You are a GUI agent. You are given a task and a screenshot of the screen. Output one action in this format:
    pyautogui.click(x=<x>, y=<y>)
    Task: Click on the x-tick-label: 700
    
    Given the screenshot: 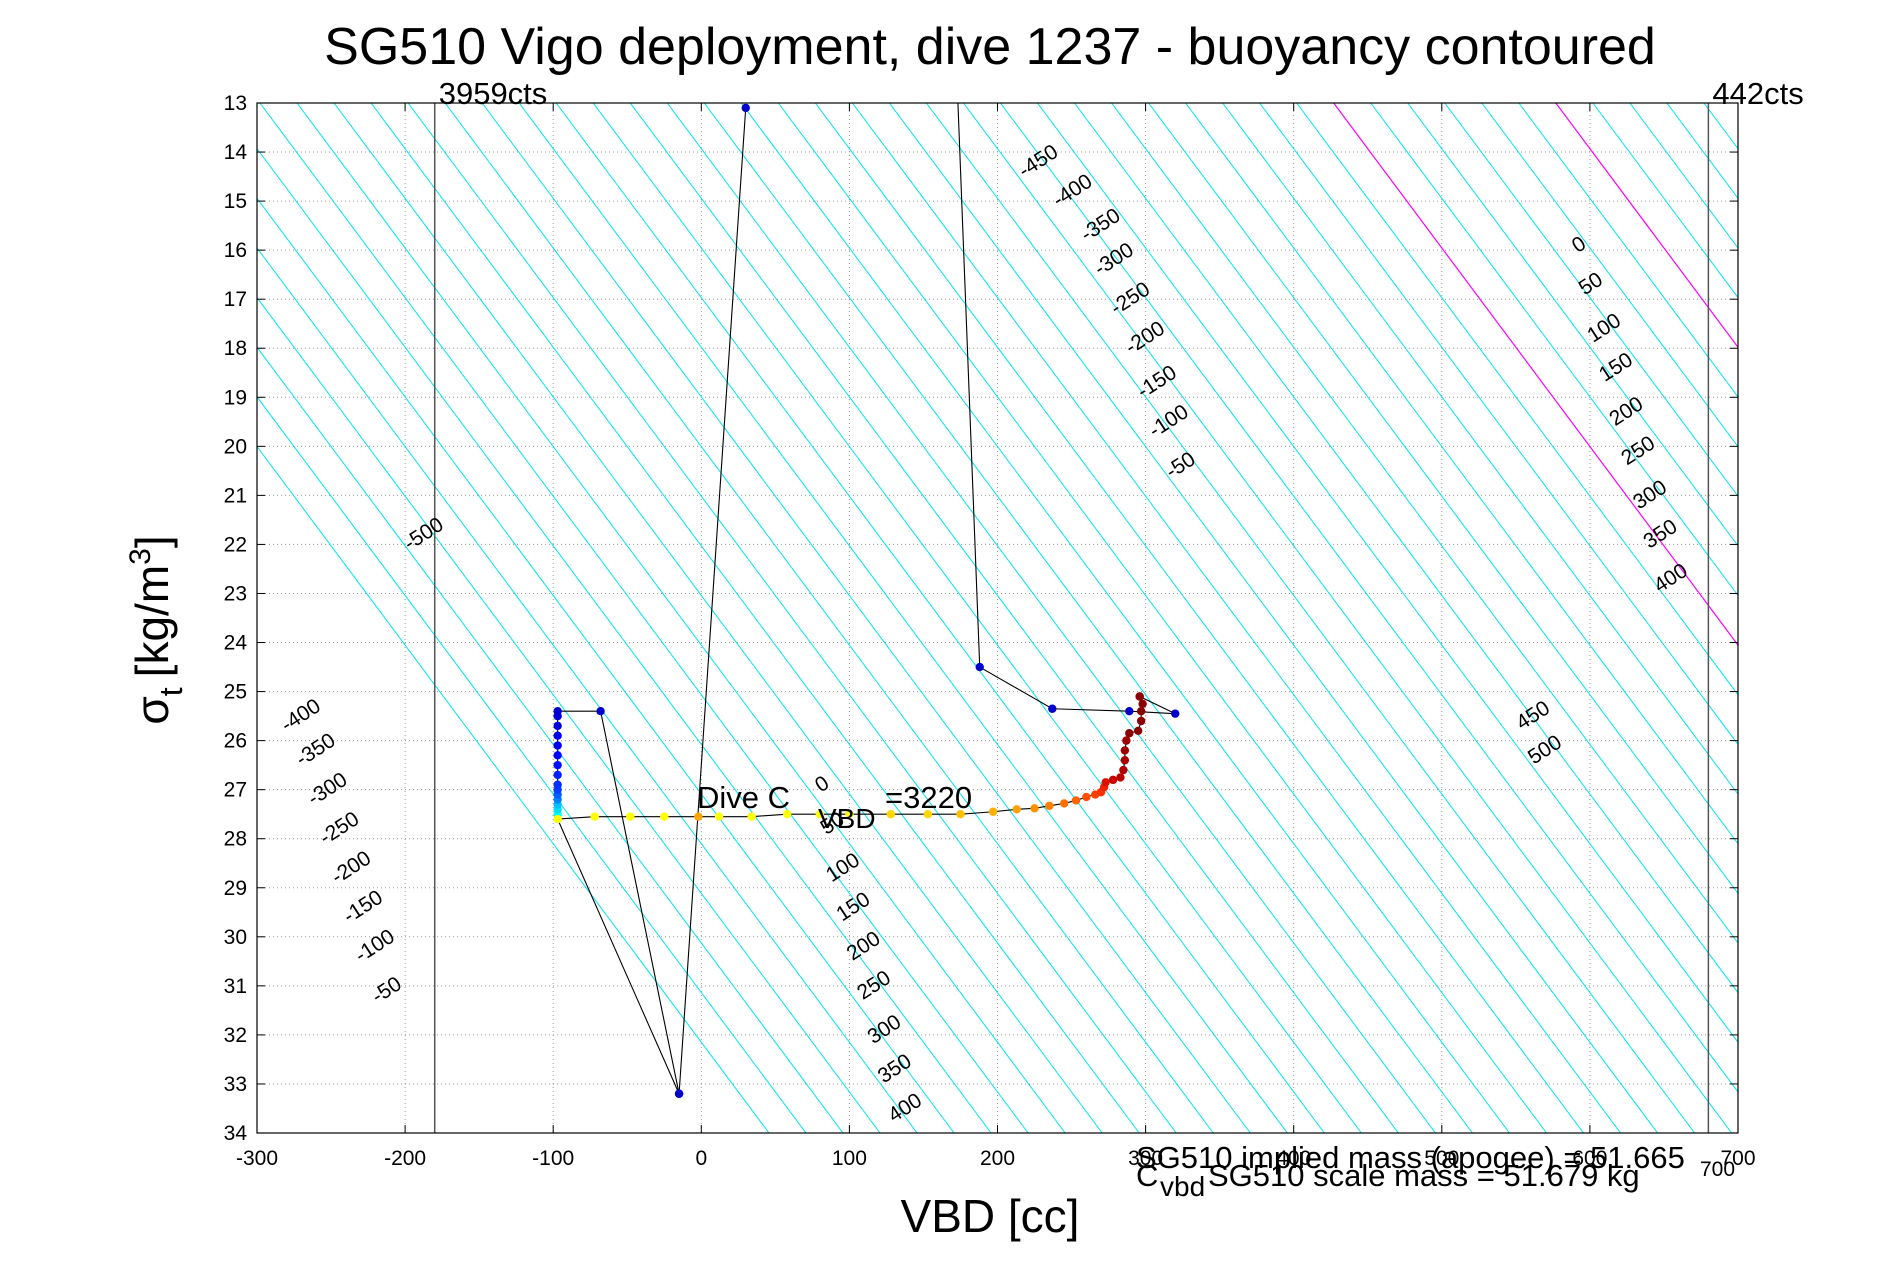 What is the action you would take?
    pyautogui.click(x=1737, y=1158)
    